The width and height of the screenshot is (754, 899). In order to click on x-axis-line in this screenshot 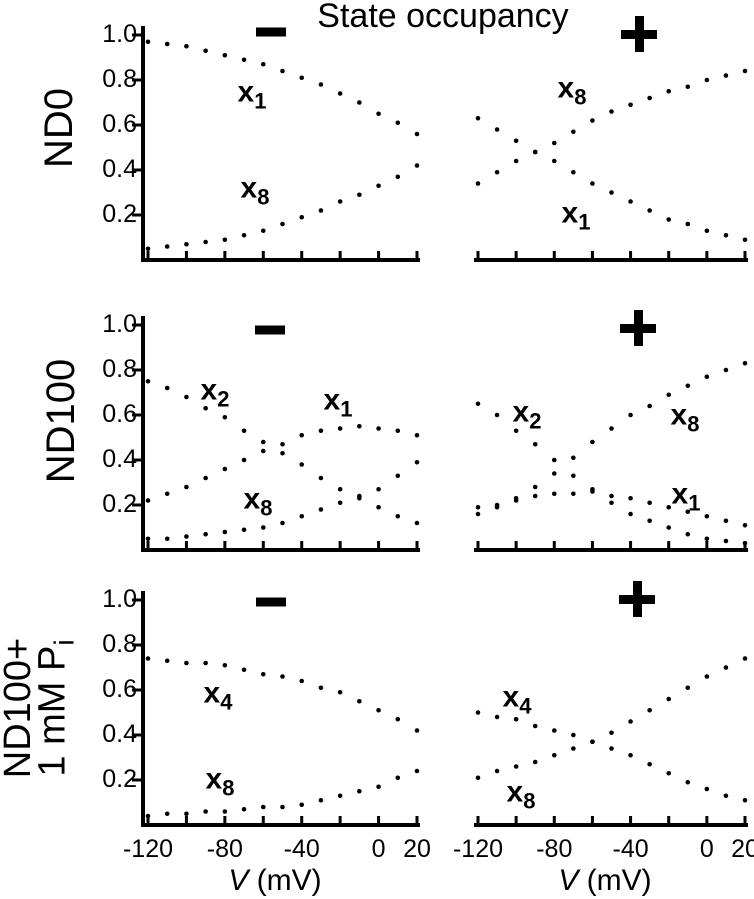, I will do `click(280, 260)`.